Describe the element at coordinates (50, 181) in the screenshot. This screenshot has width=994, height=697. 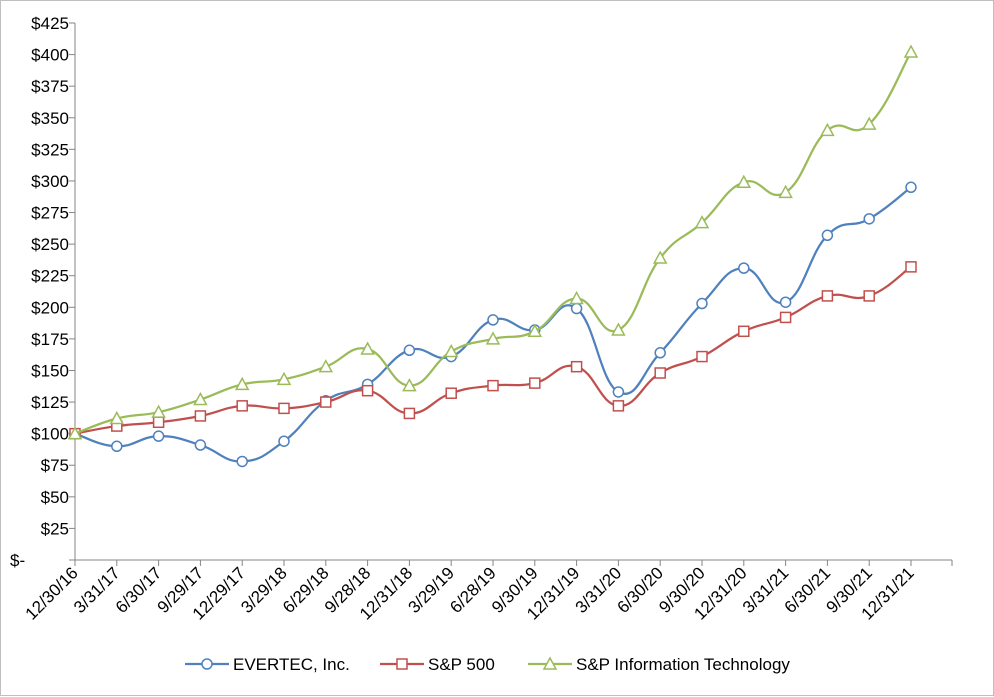
I see `y-tick-label: $300` at that location.